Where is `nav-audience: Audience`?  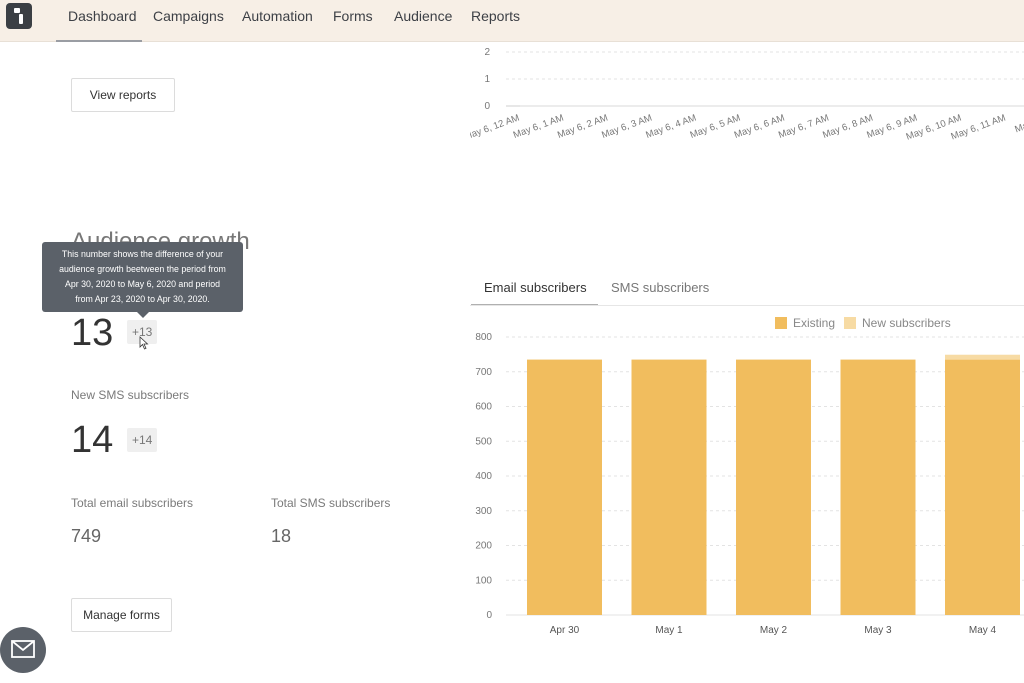 nav-audience: Audience is located at coordinates (423, 16).